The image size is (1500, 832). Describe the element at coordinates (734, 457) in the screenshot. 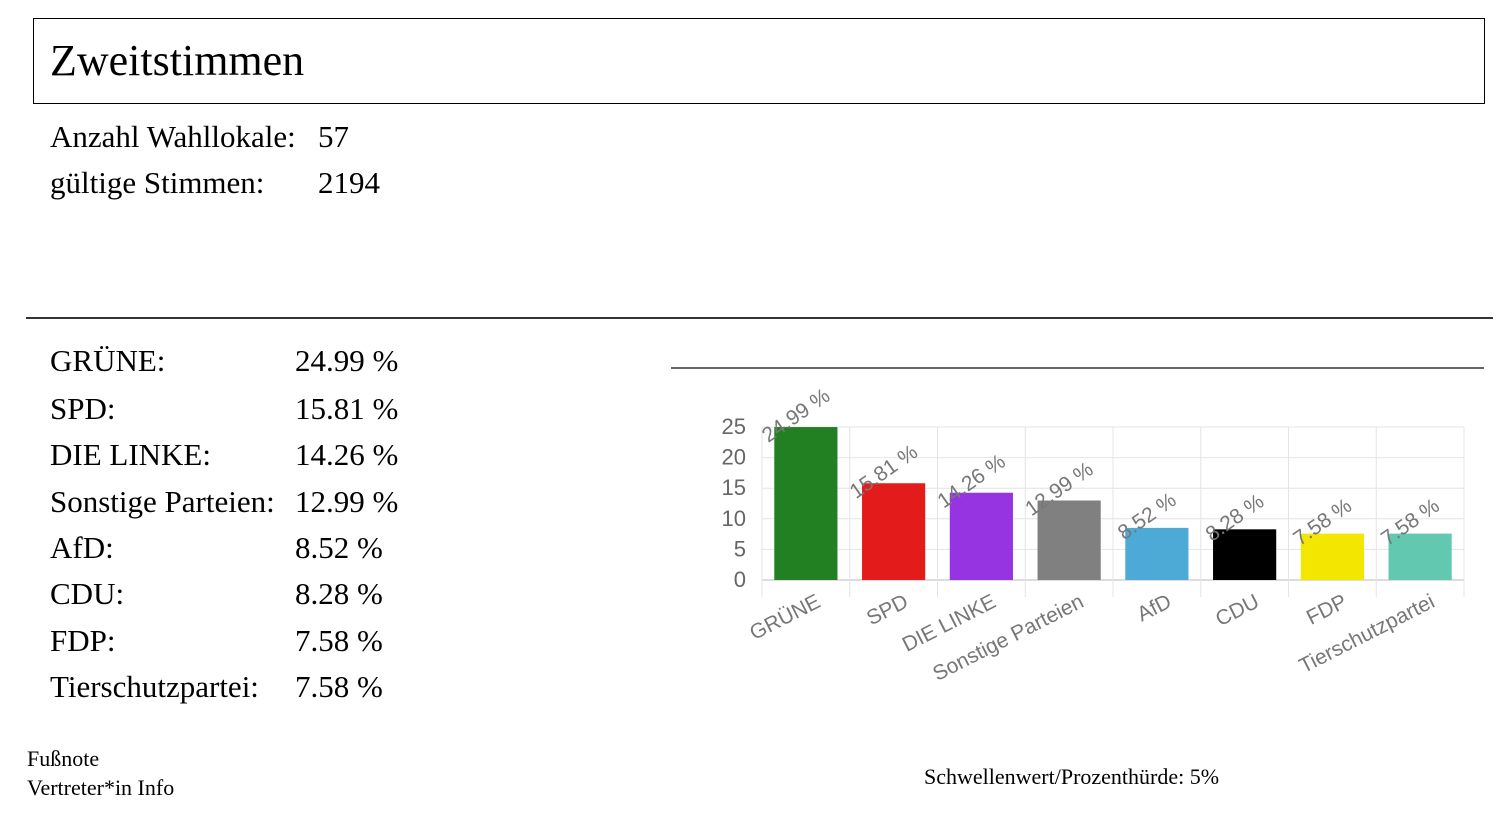

I see `y-tick-label: 20` at that location.